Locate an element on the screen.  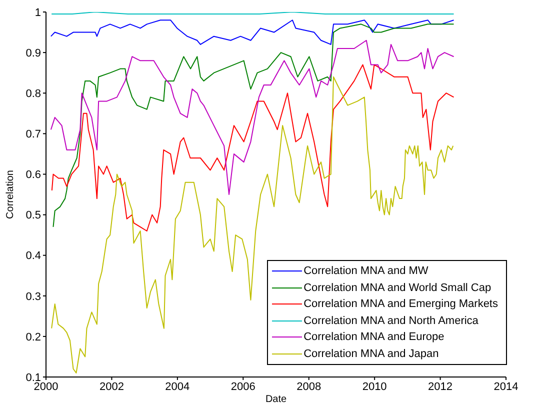
x-tick-label: 2004 is located at coordinates (177, 386).